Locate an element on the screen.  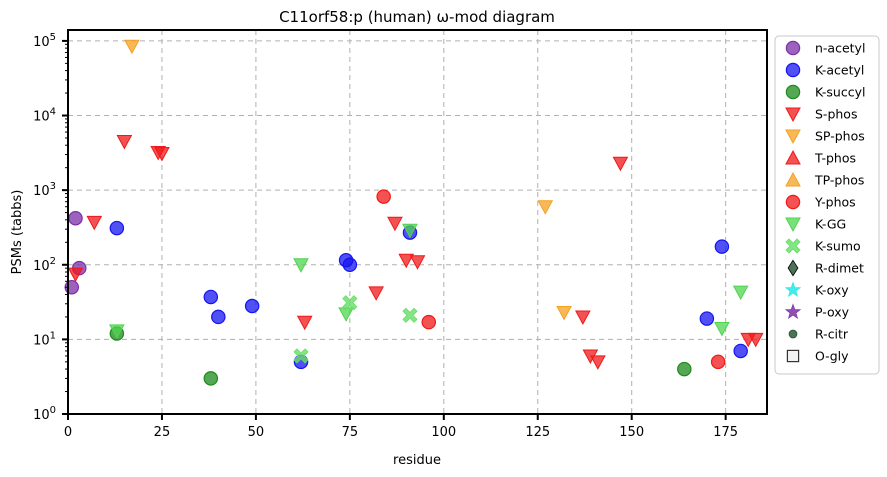
x-tick-label: 0 is located at coordinates (68, 432).